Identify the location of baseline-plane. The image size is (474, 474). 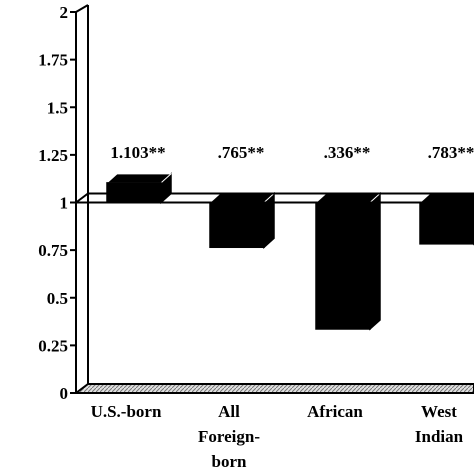
(273, 198).